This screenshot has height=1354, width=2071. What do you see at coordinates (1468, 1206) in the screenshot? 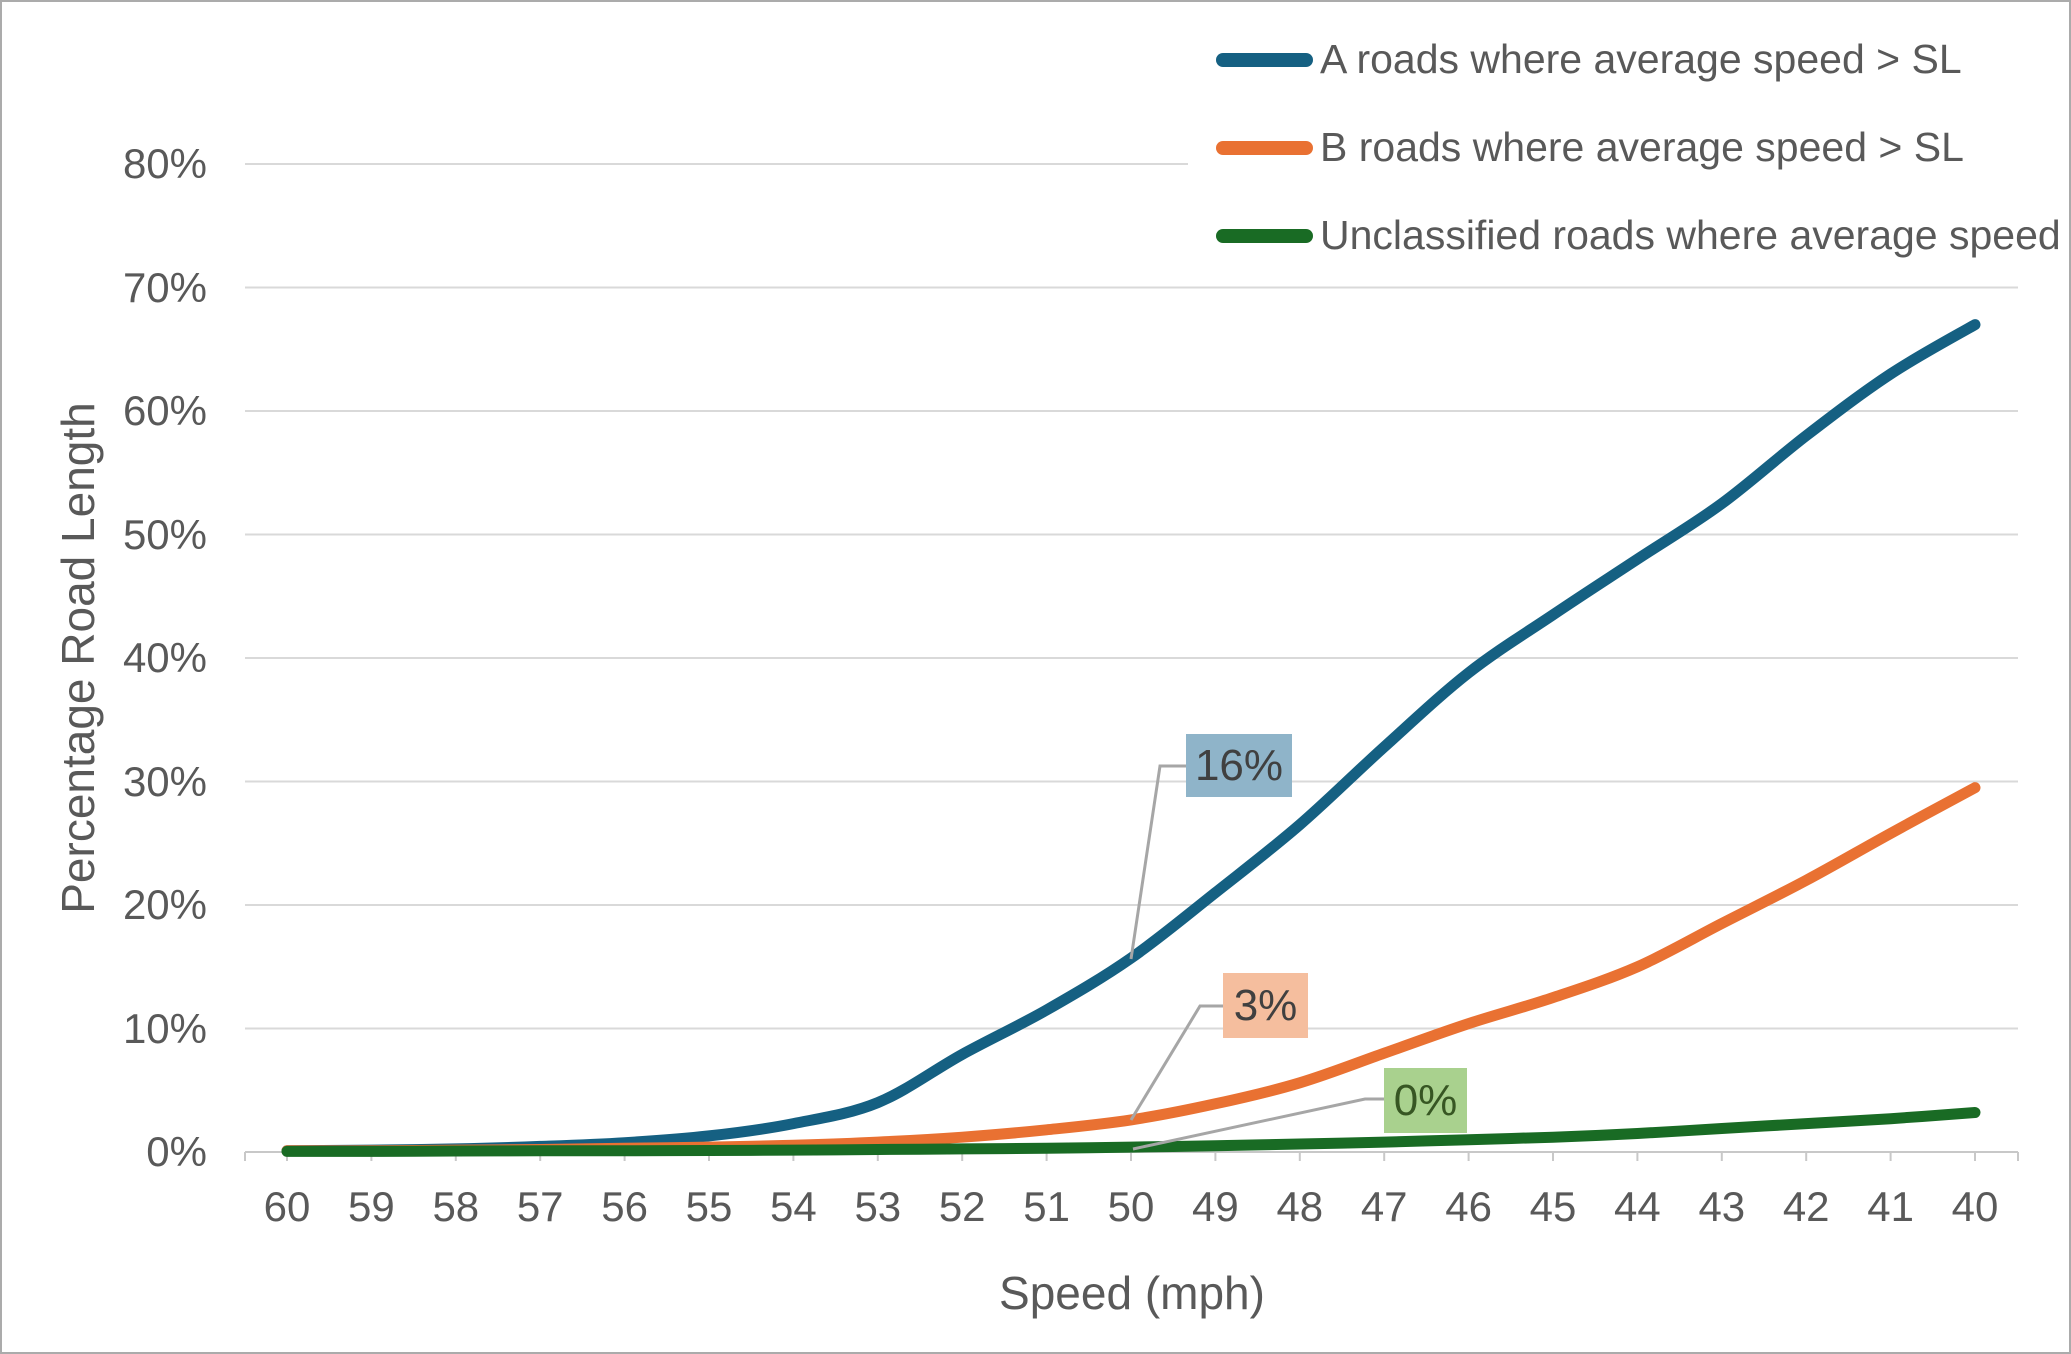
I see `x-tick-label: 46` at bounding box center [1468, 1206].